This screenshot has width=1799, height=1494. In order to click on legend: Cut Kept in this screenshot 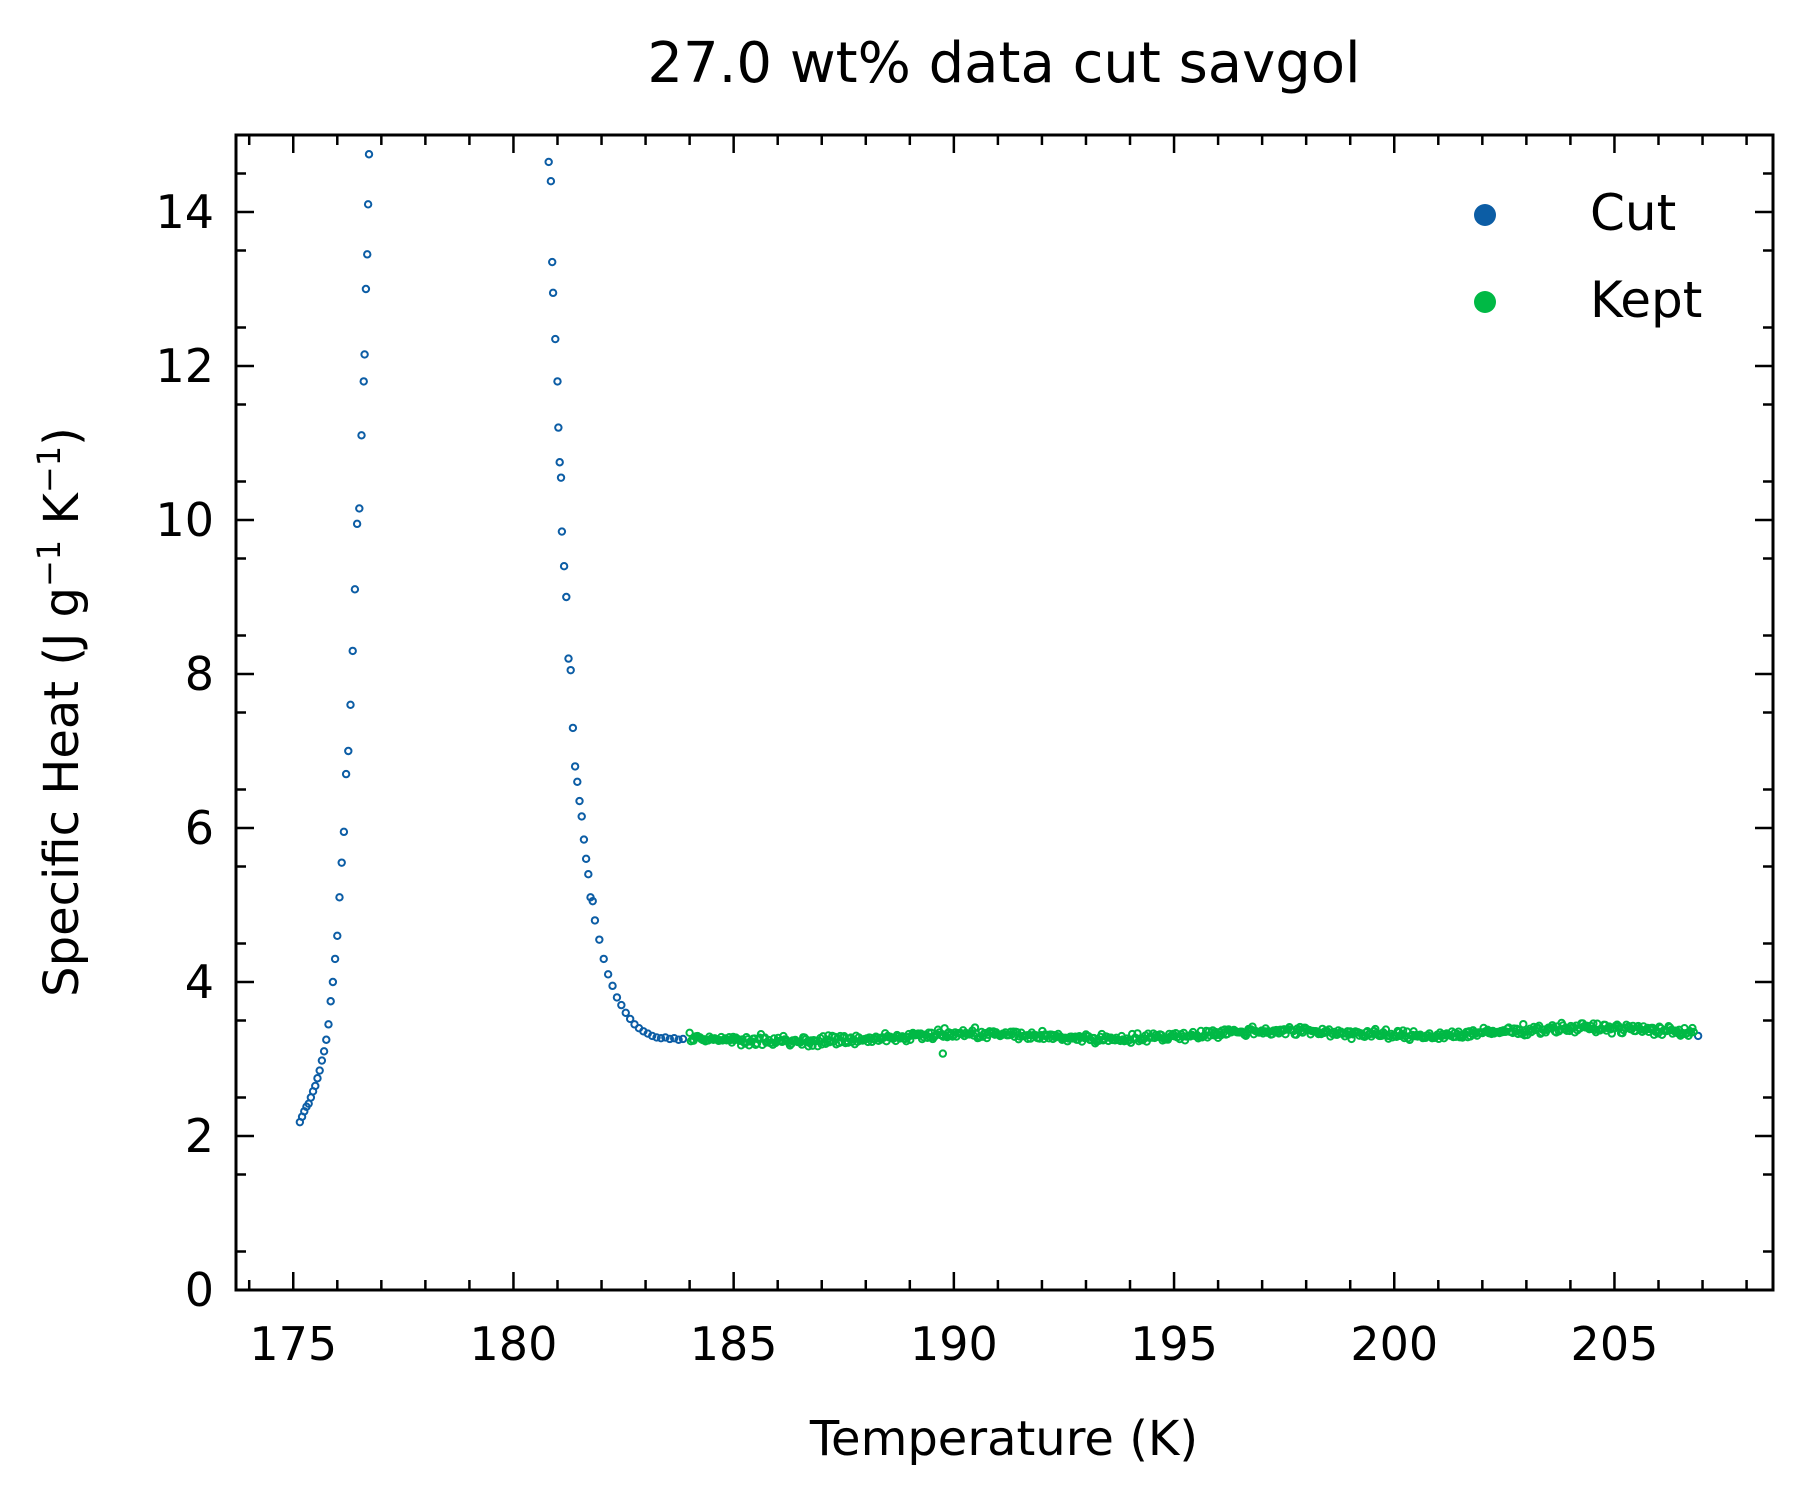, I will do `click(1588, 256)`.